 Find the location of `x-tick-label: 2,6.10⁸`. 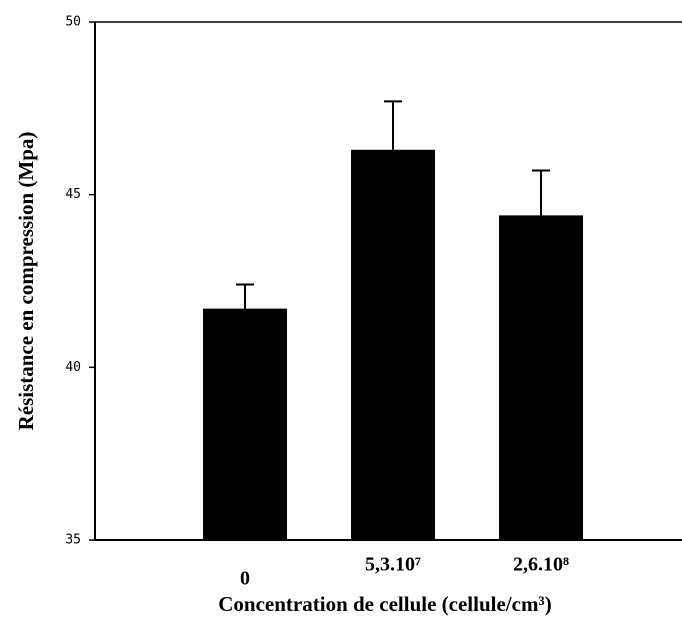

x-tick-label: 2,6.10⁸ is located at coordinates (541, 565).